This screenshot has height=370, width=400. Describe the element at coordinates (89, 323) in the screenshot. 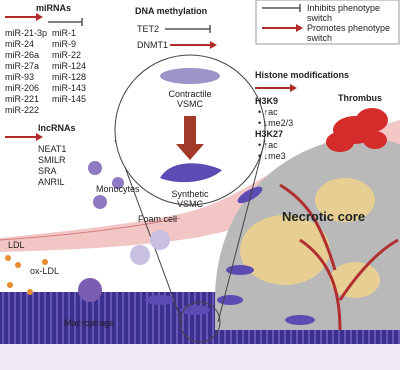

I see `macrophage-label: Macrophage` at that location.